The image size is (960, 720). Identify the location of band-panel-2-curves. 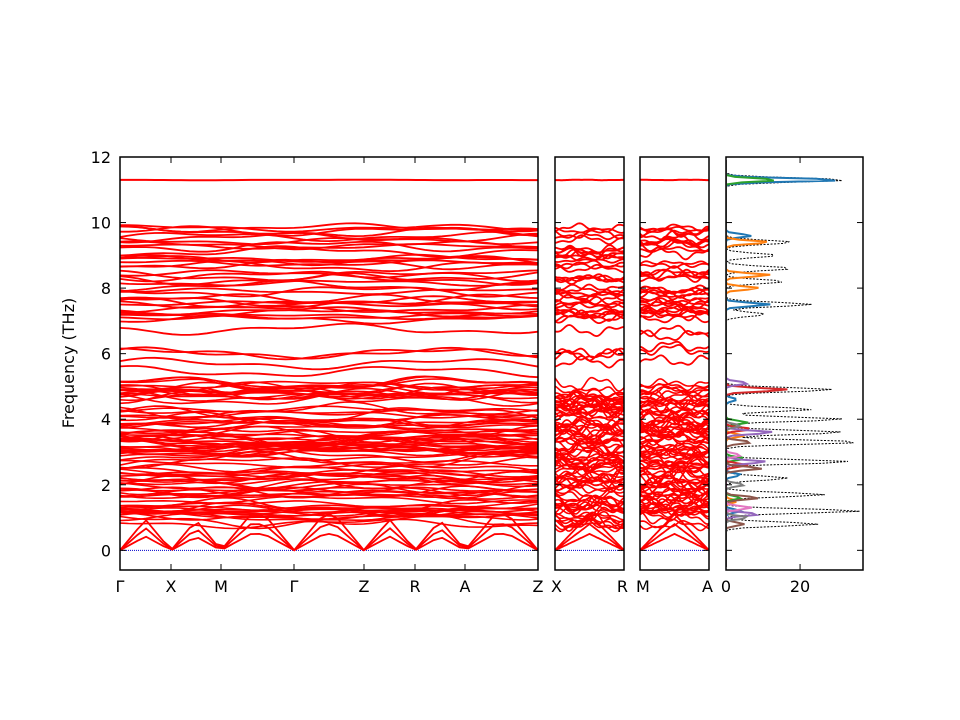
(589, 365).